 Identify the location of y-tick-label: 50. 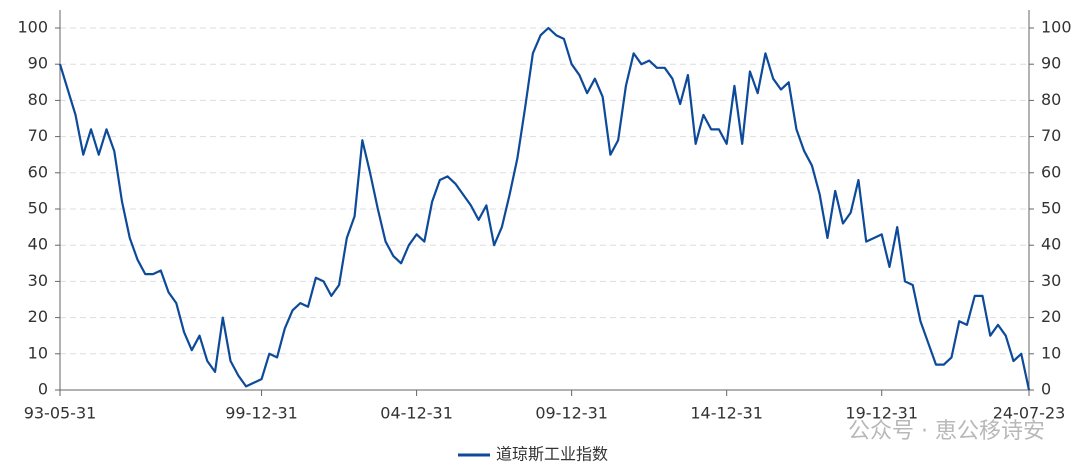
(38, 208).